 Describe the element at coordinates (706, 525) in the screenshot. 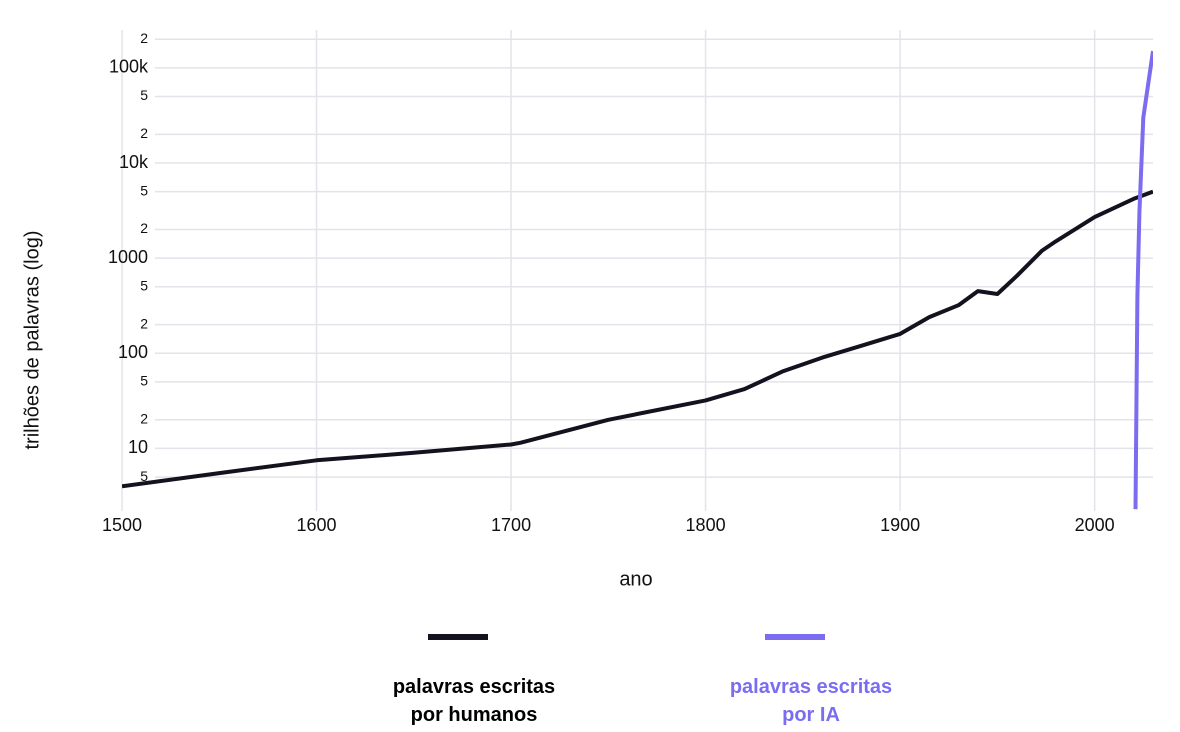

I see `x-tick-label: 1800` at that location.